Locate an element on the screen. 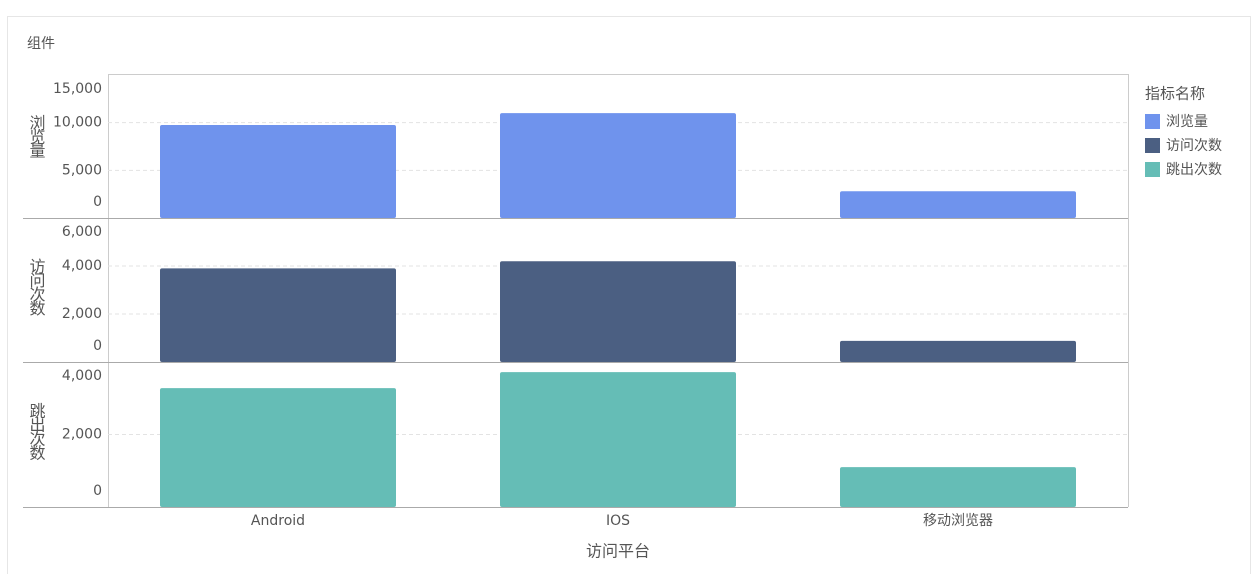 The image size is (1260, 574). y-axis-label: 跳出次数 is located at coordinates (36, 432).